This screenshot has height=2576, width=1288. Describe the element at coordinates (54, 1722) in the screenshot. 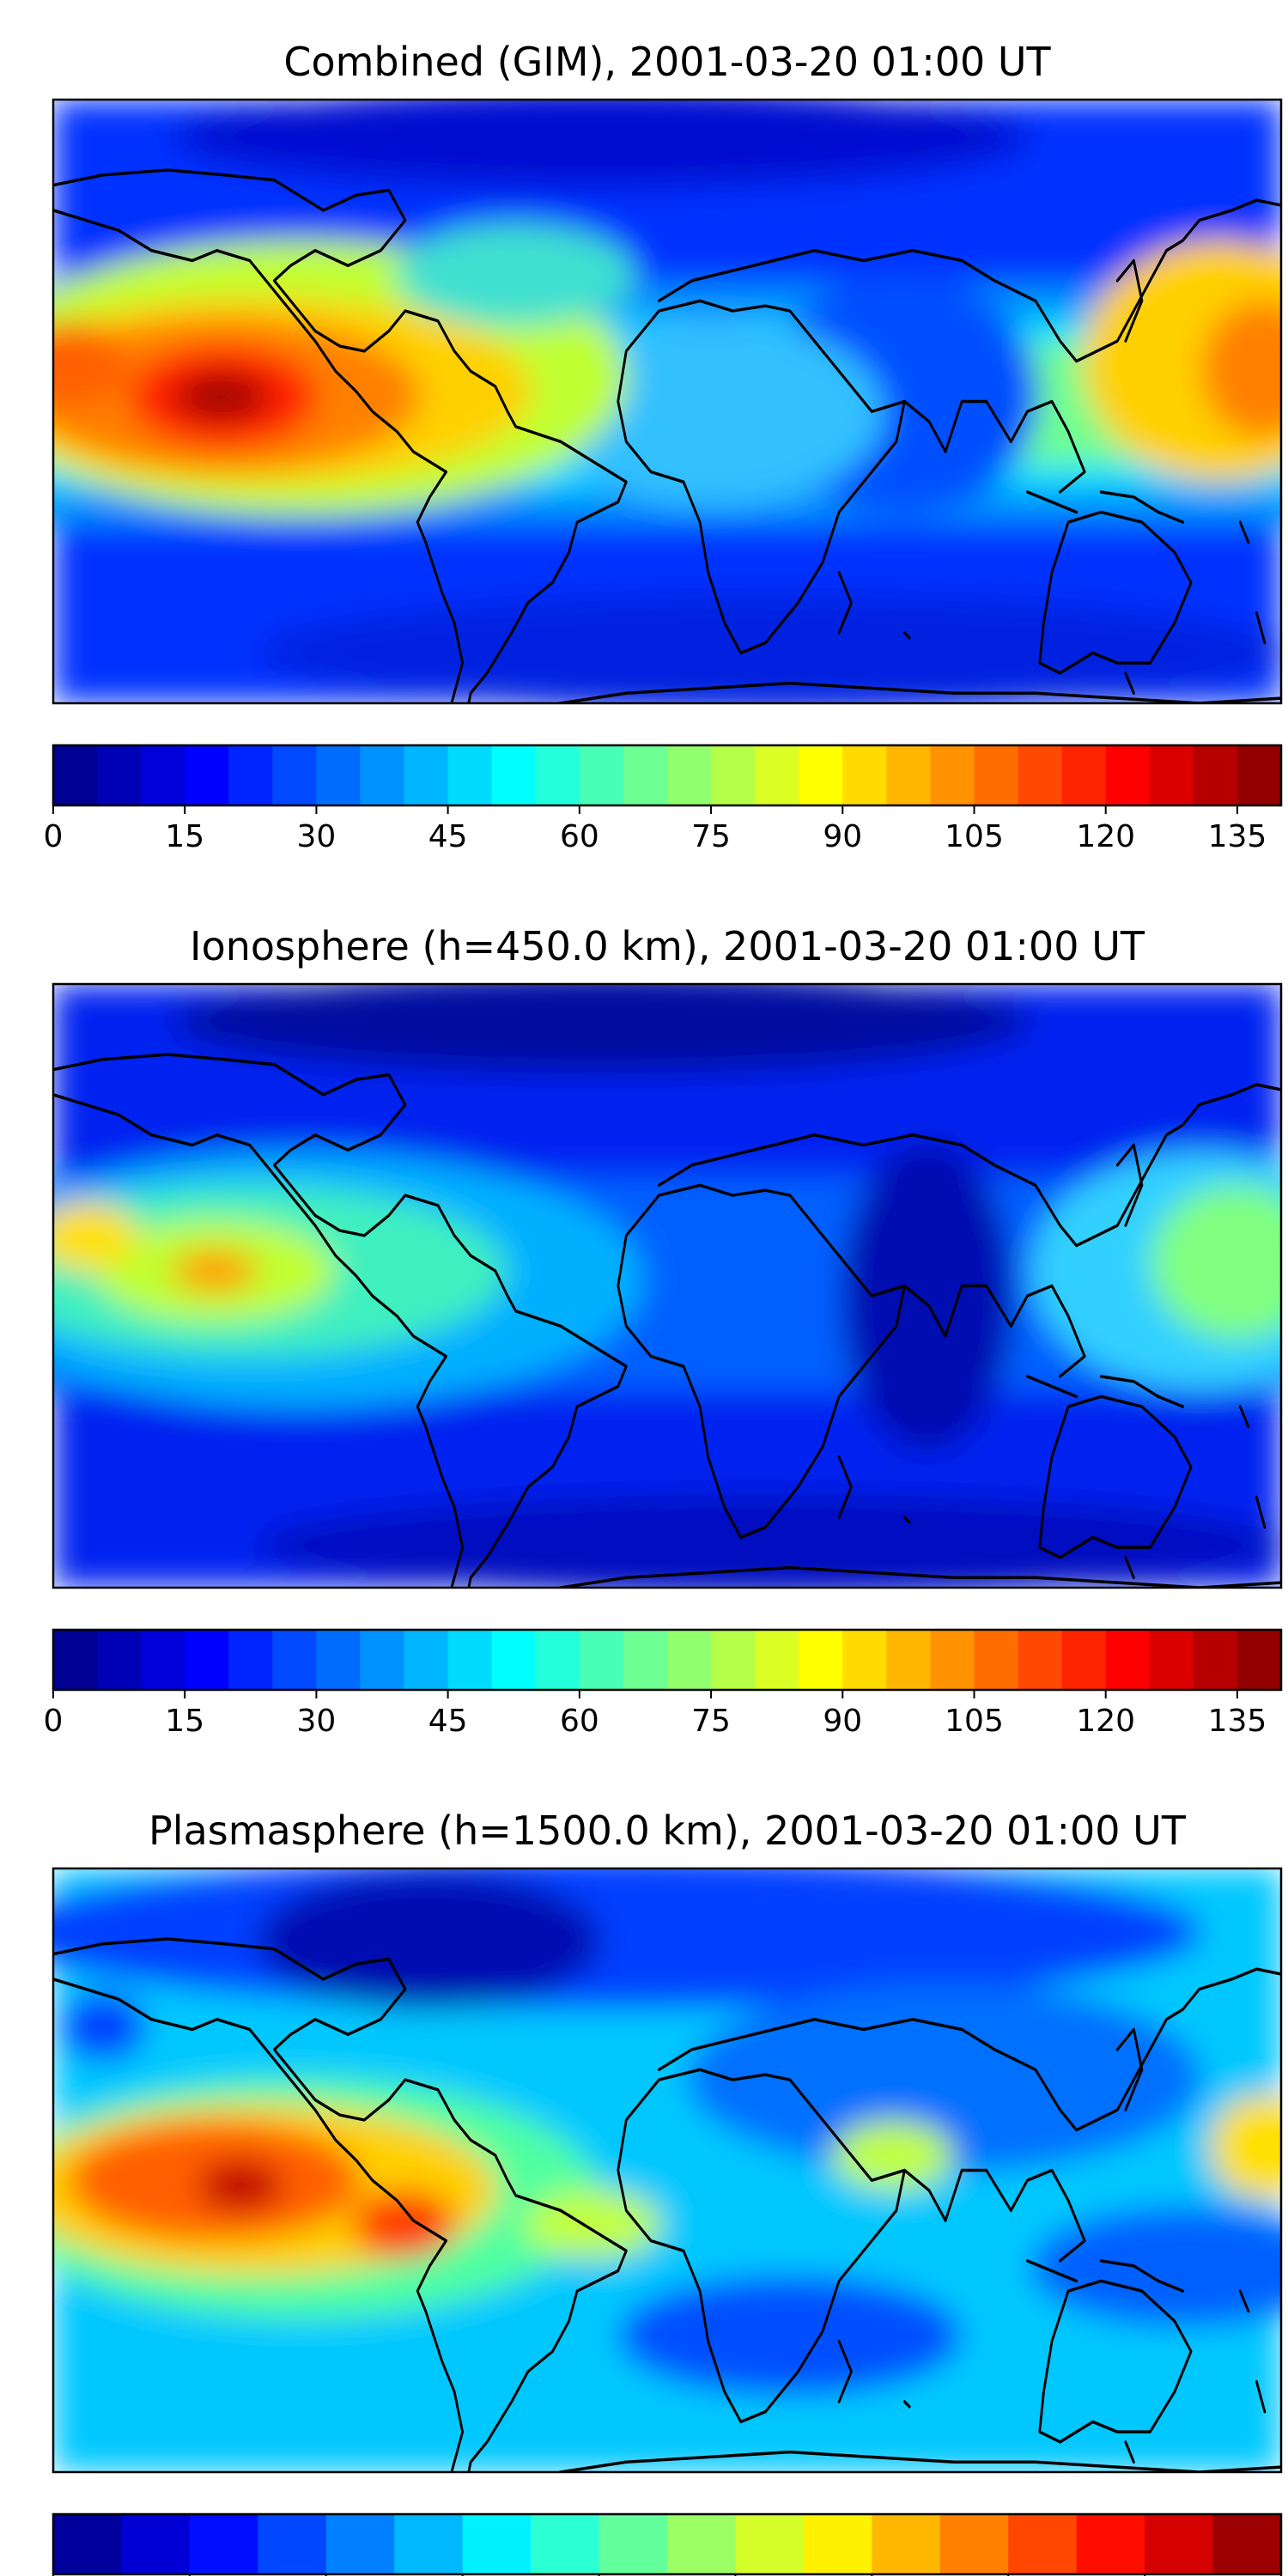

I see `colorbar-tick-label: 0` at that location.